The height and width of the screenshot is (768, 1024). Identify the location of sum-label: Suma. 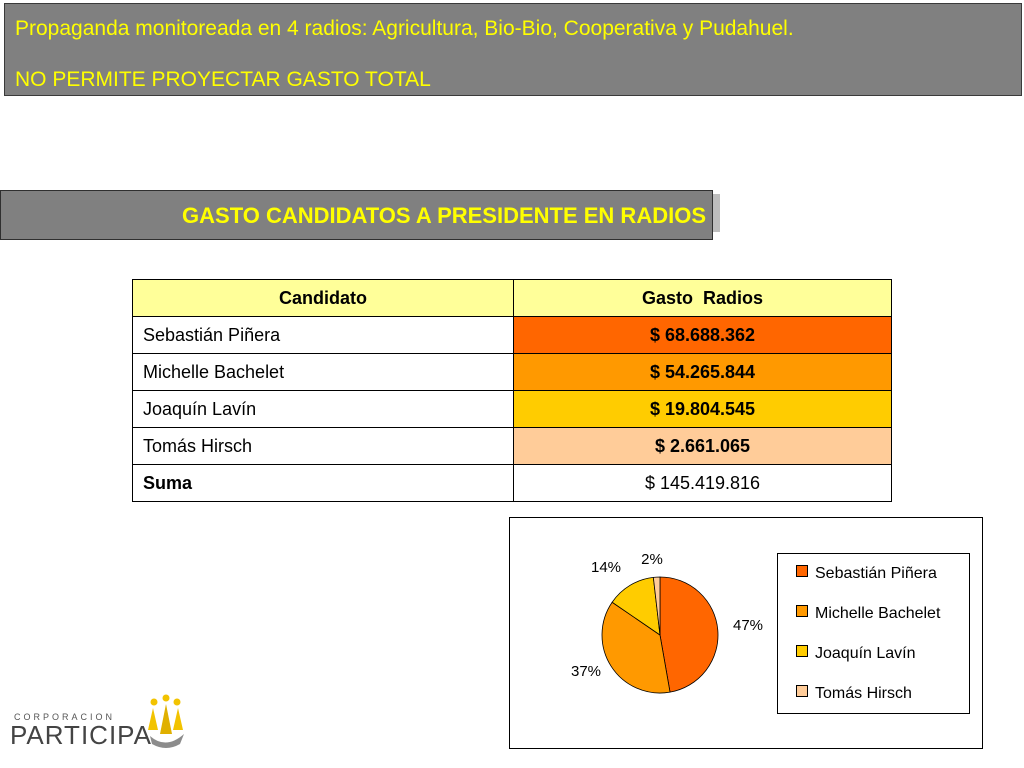
(323, 483).